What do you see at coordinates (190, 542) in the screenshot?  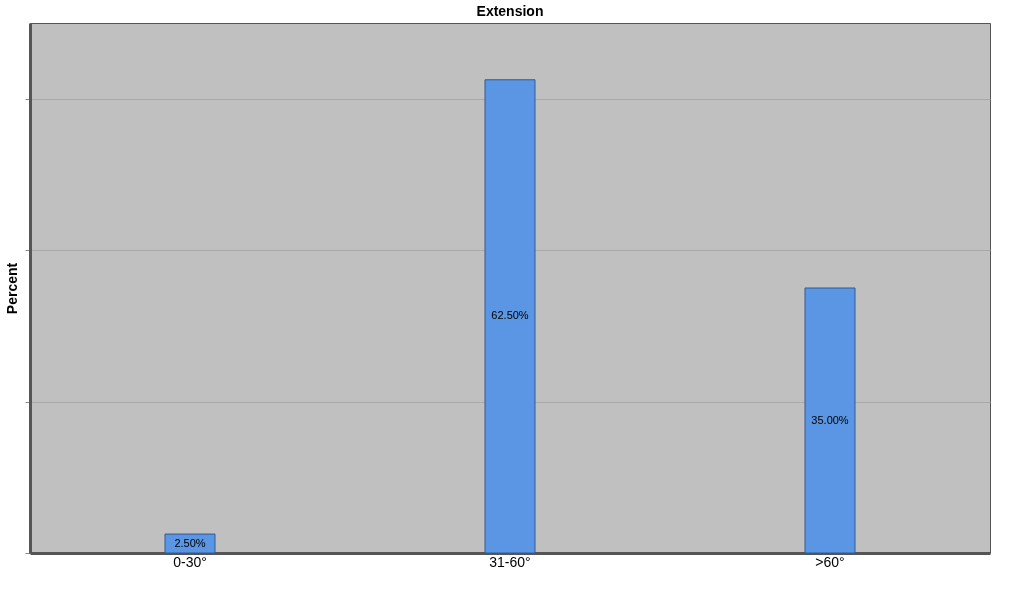 I see `data-label: 2.50%` at bounding box center [190, 542].